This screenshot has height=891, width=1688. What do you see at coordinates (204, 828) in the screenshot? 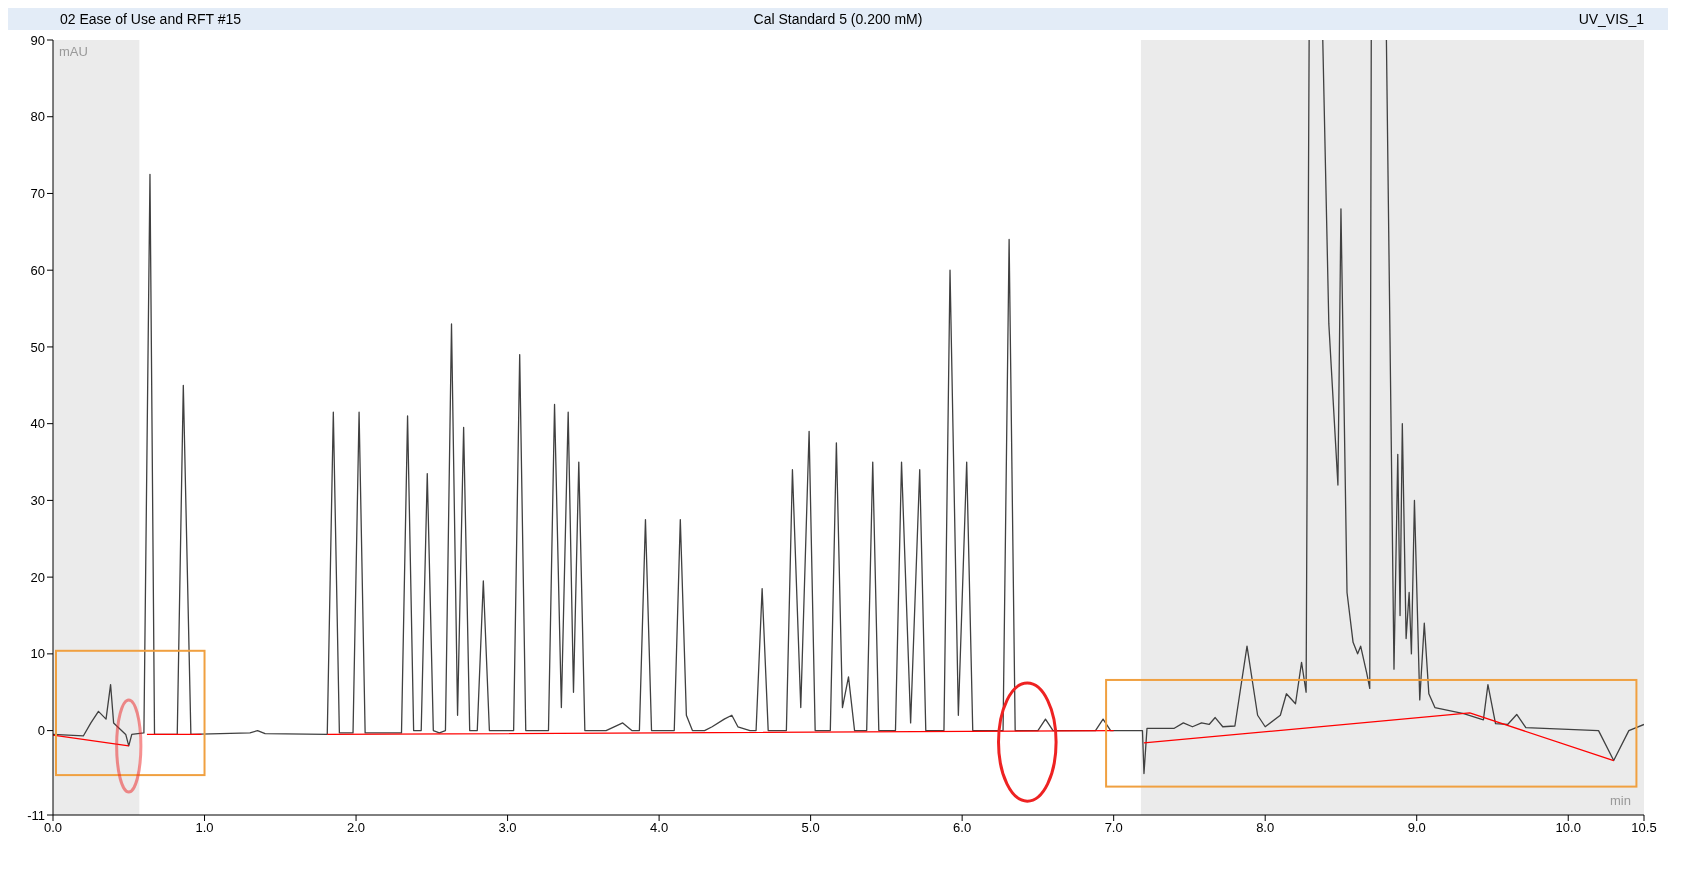
I see `x-tick-label: 1.0` at bounding box center [204, 828].